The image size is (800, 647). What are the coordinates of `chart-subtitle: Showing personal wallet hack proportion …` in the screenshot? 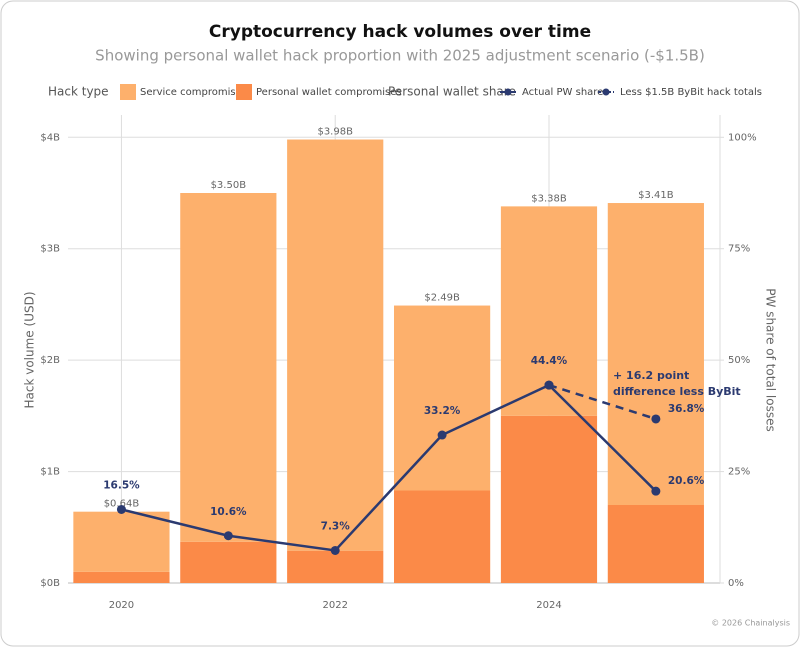 It's located at (400, 56).